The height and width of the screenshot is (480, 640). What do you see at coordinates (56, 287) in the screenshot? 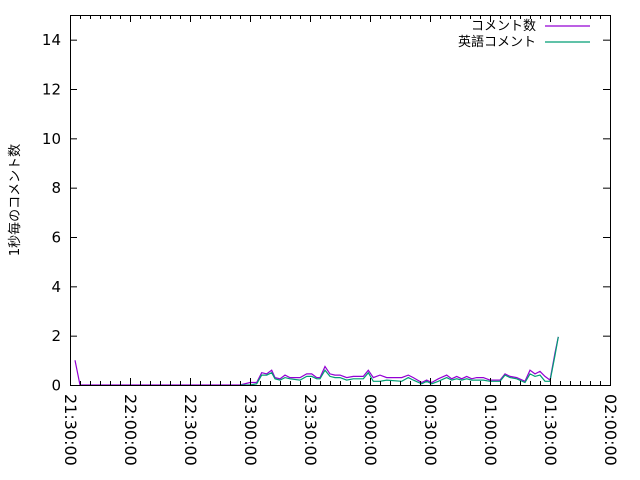
I see `y-tick-label: 4` at bounding box center [56, 287].